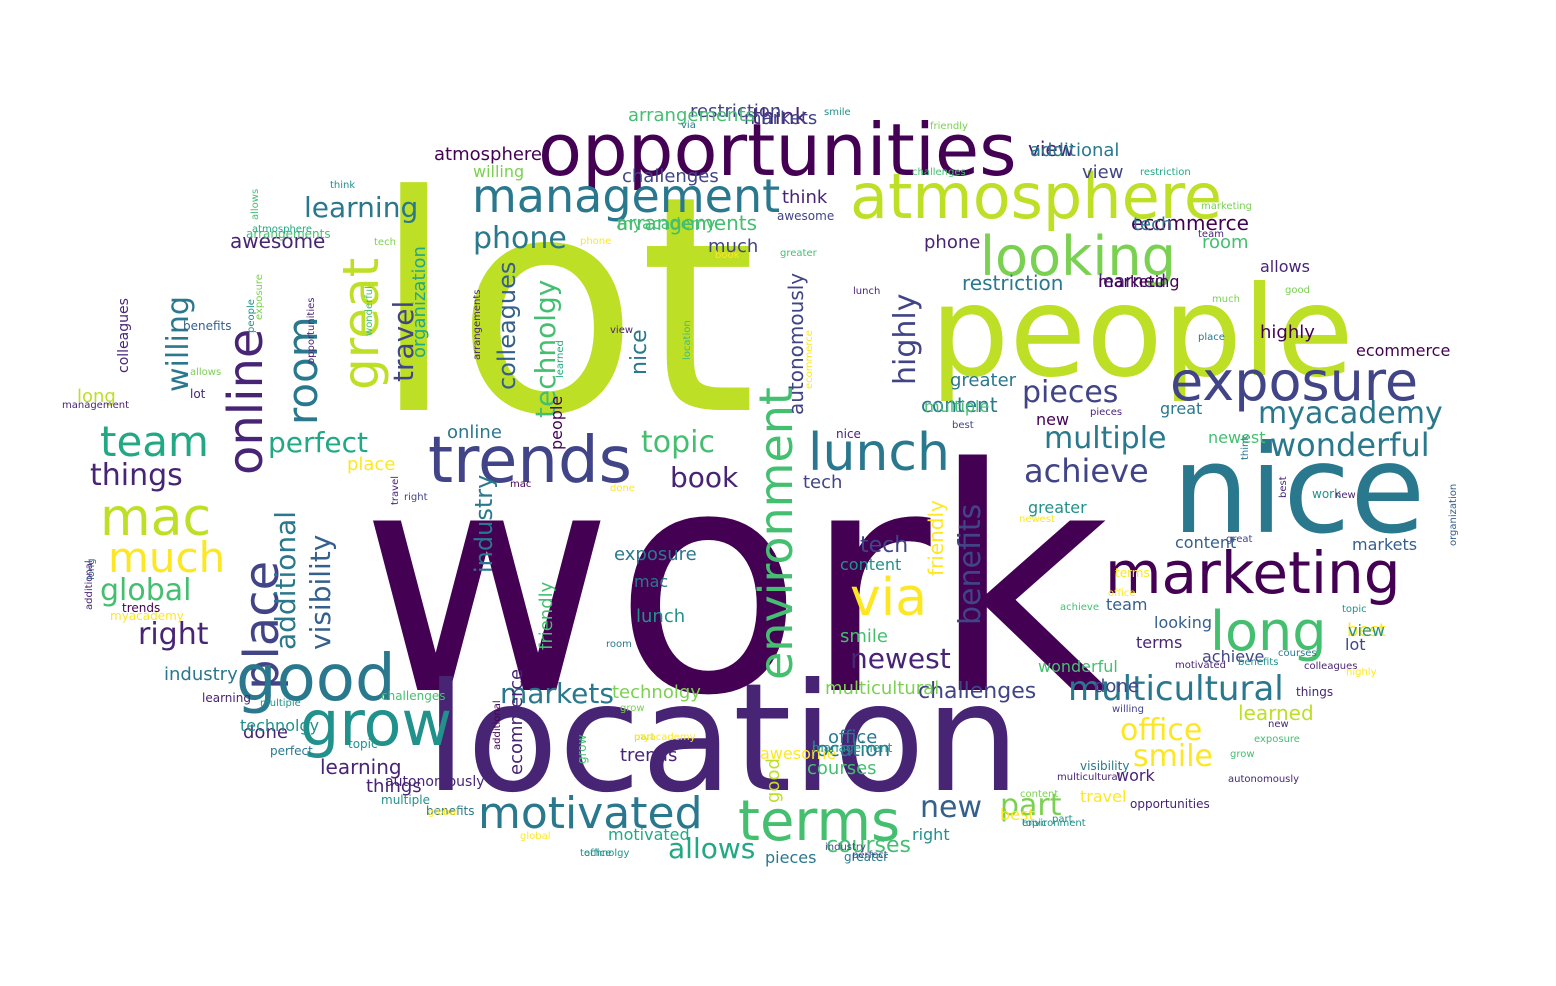 This screenshot has width=1556, height=986. I want to click on word-via: via, so click(888, 598).